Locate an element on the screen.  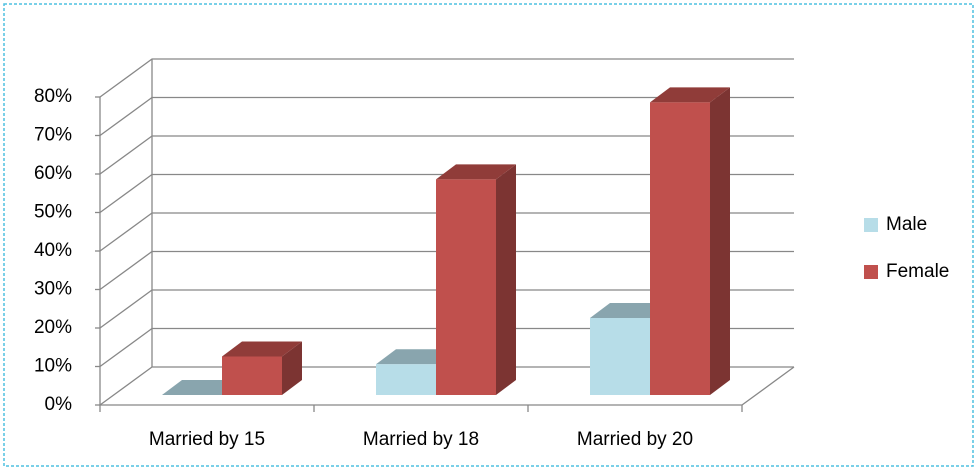
x-tick-label: Married by 20 is located at coordinates (635, 439).